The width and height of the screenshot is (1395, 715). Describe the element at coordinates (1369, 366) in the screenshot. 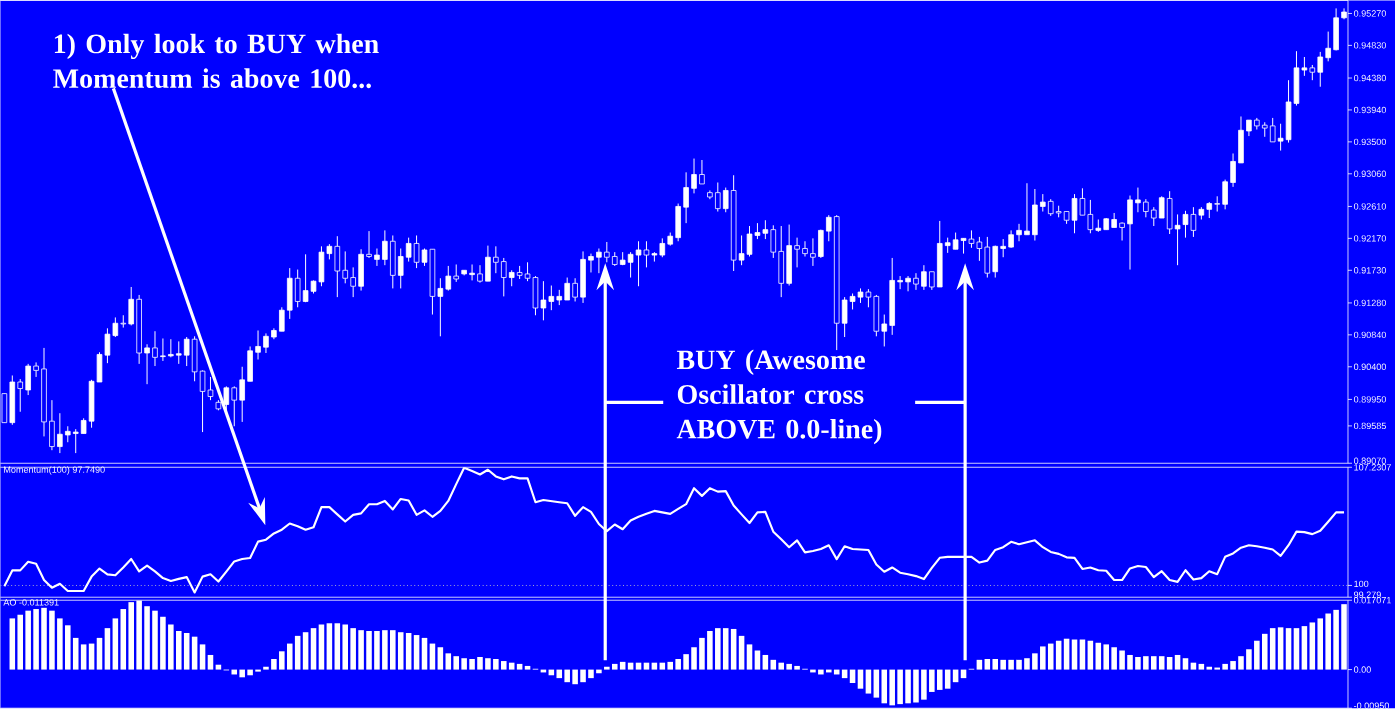

I see `y-tick-label: 0.90400` at that location.